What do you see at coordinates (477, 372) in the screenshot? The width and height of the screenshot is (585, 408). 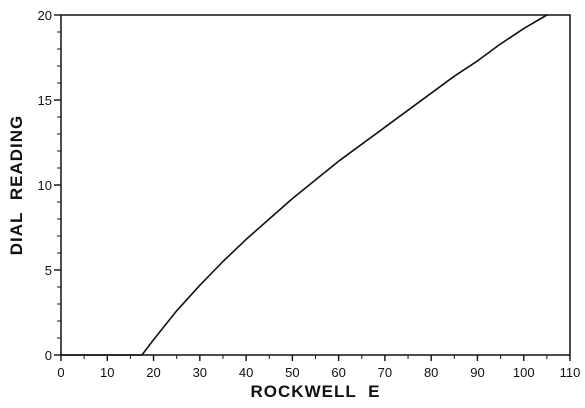 I see `x-tick-label: 90` at bounding box center [477, 372].